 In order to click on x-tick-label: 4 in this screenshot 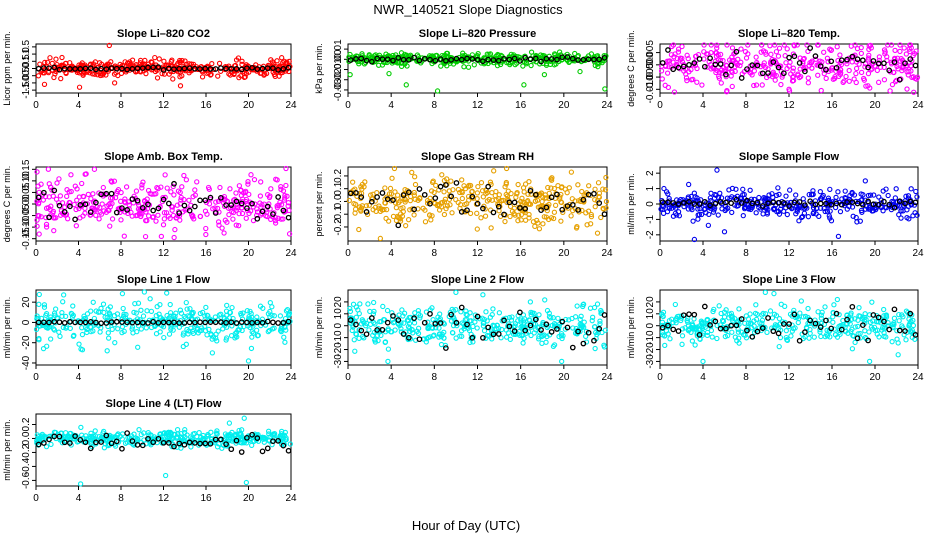, I will do `click(79, 377)`.